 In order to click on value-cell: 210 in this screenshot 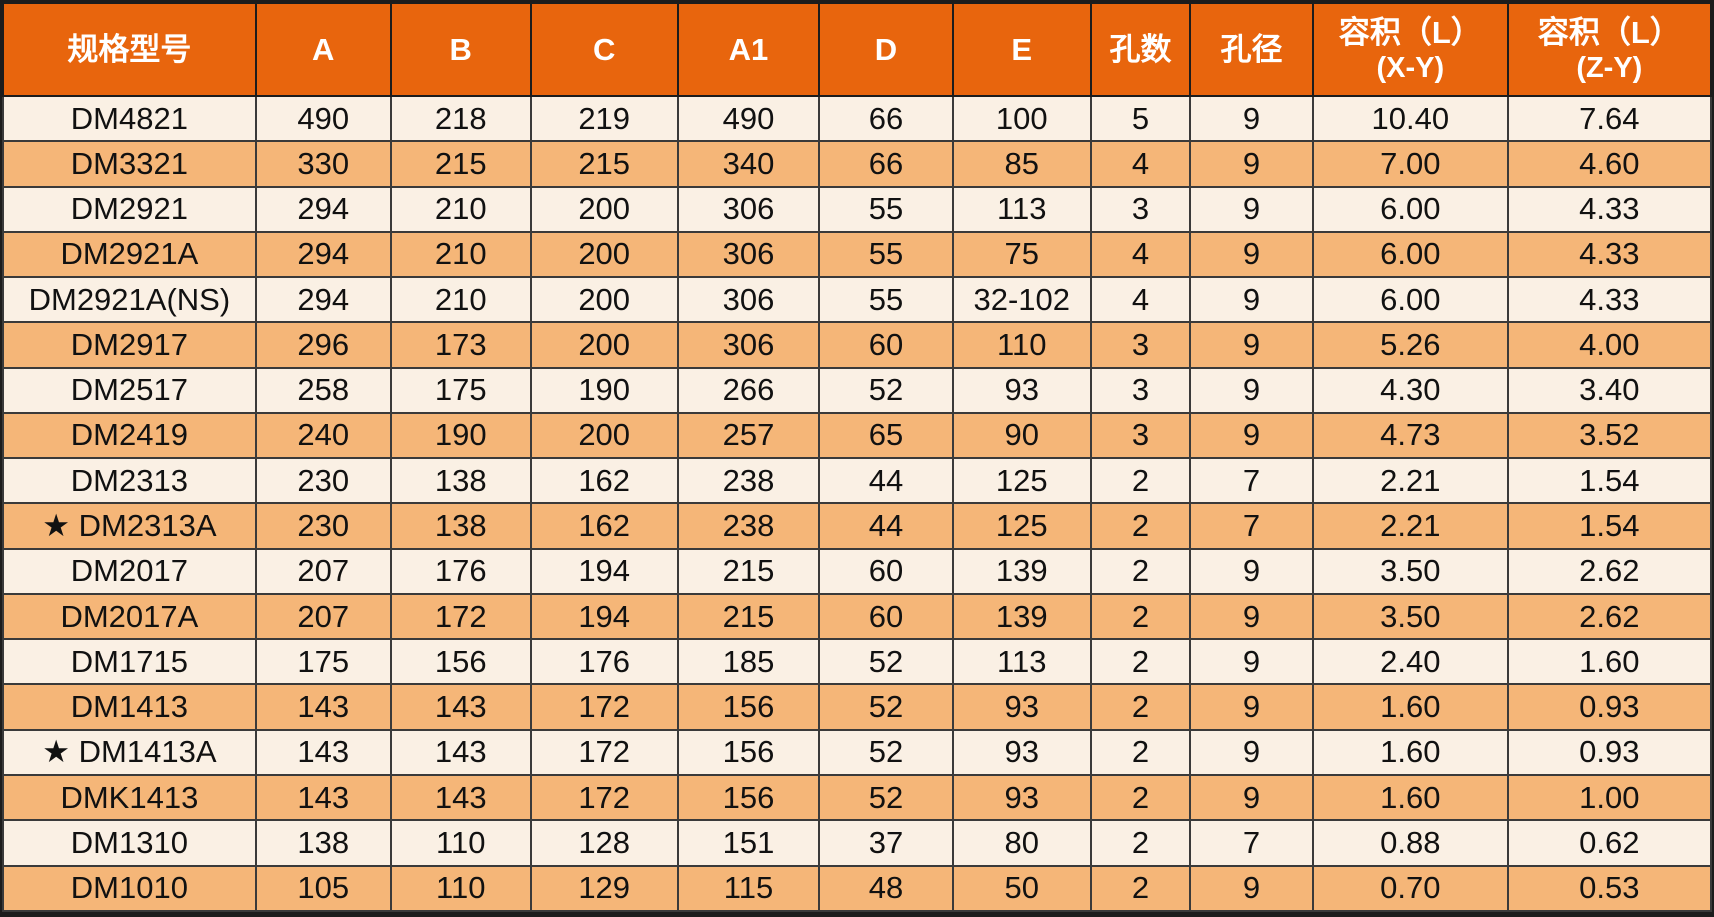, I will do `click(460, 300)`.